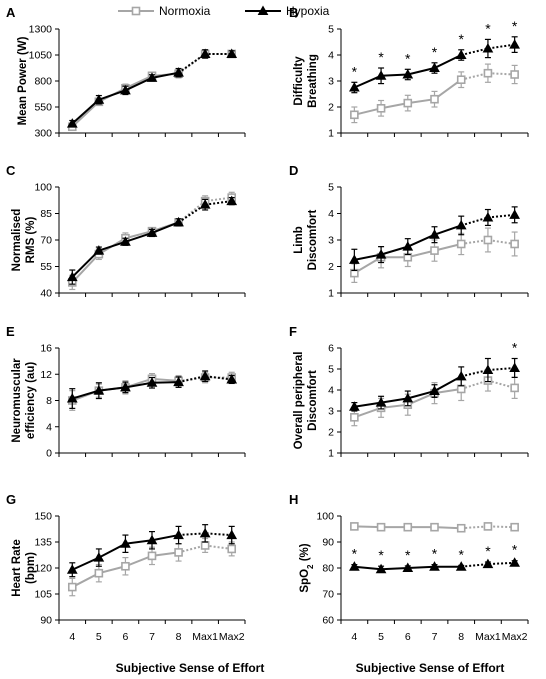 This screenshot has height=679, width=546. I want to click on y-tick-label: 5, so click(331, 370).